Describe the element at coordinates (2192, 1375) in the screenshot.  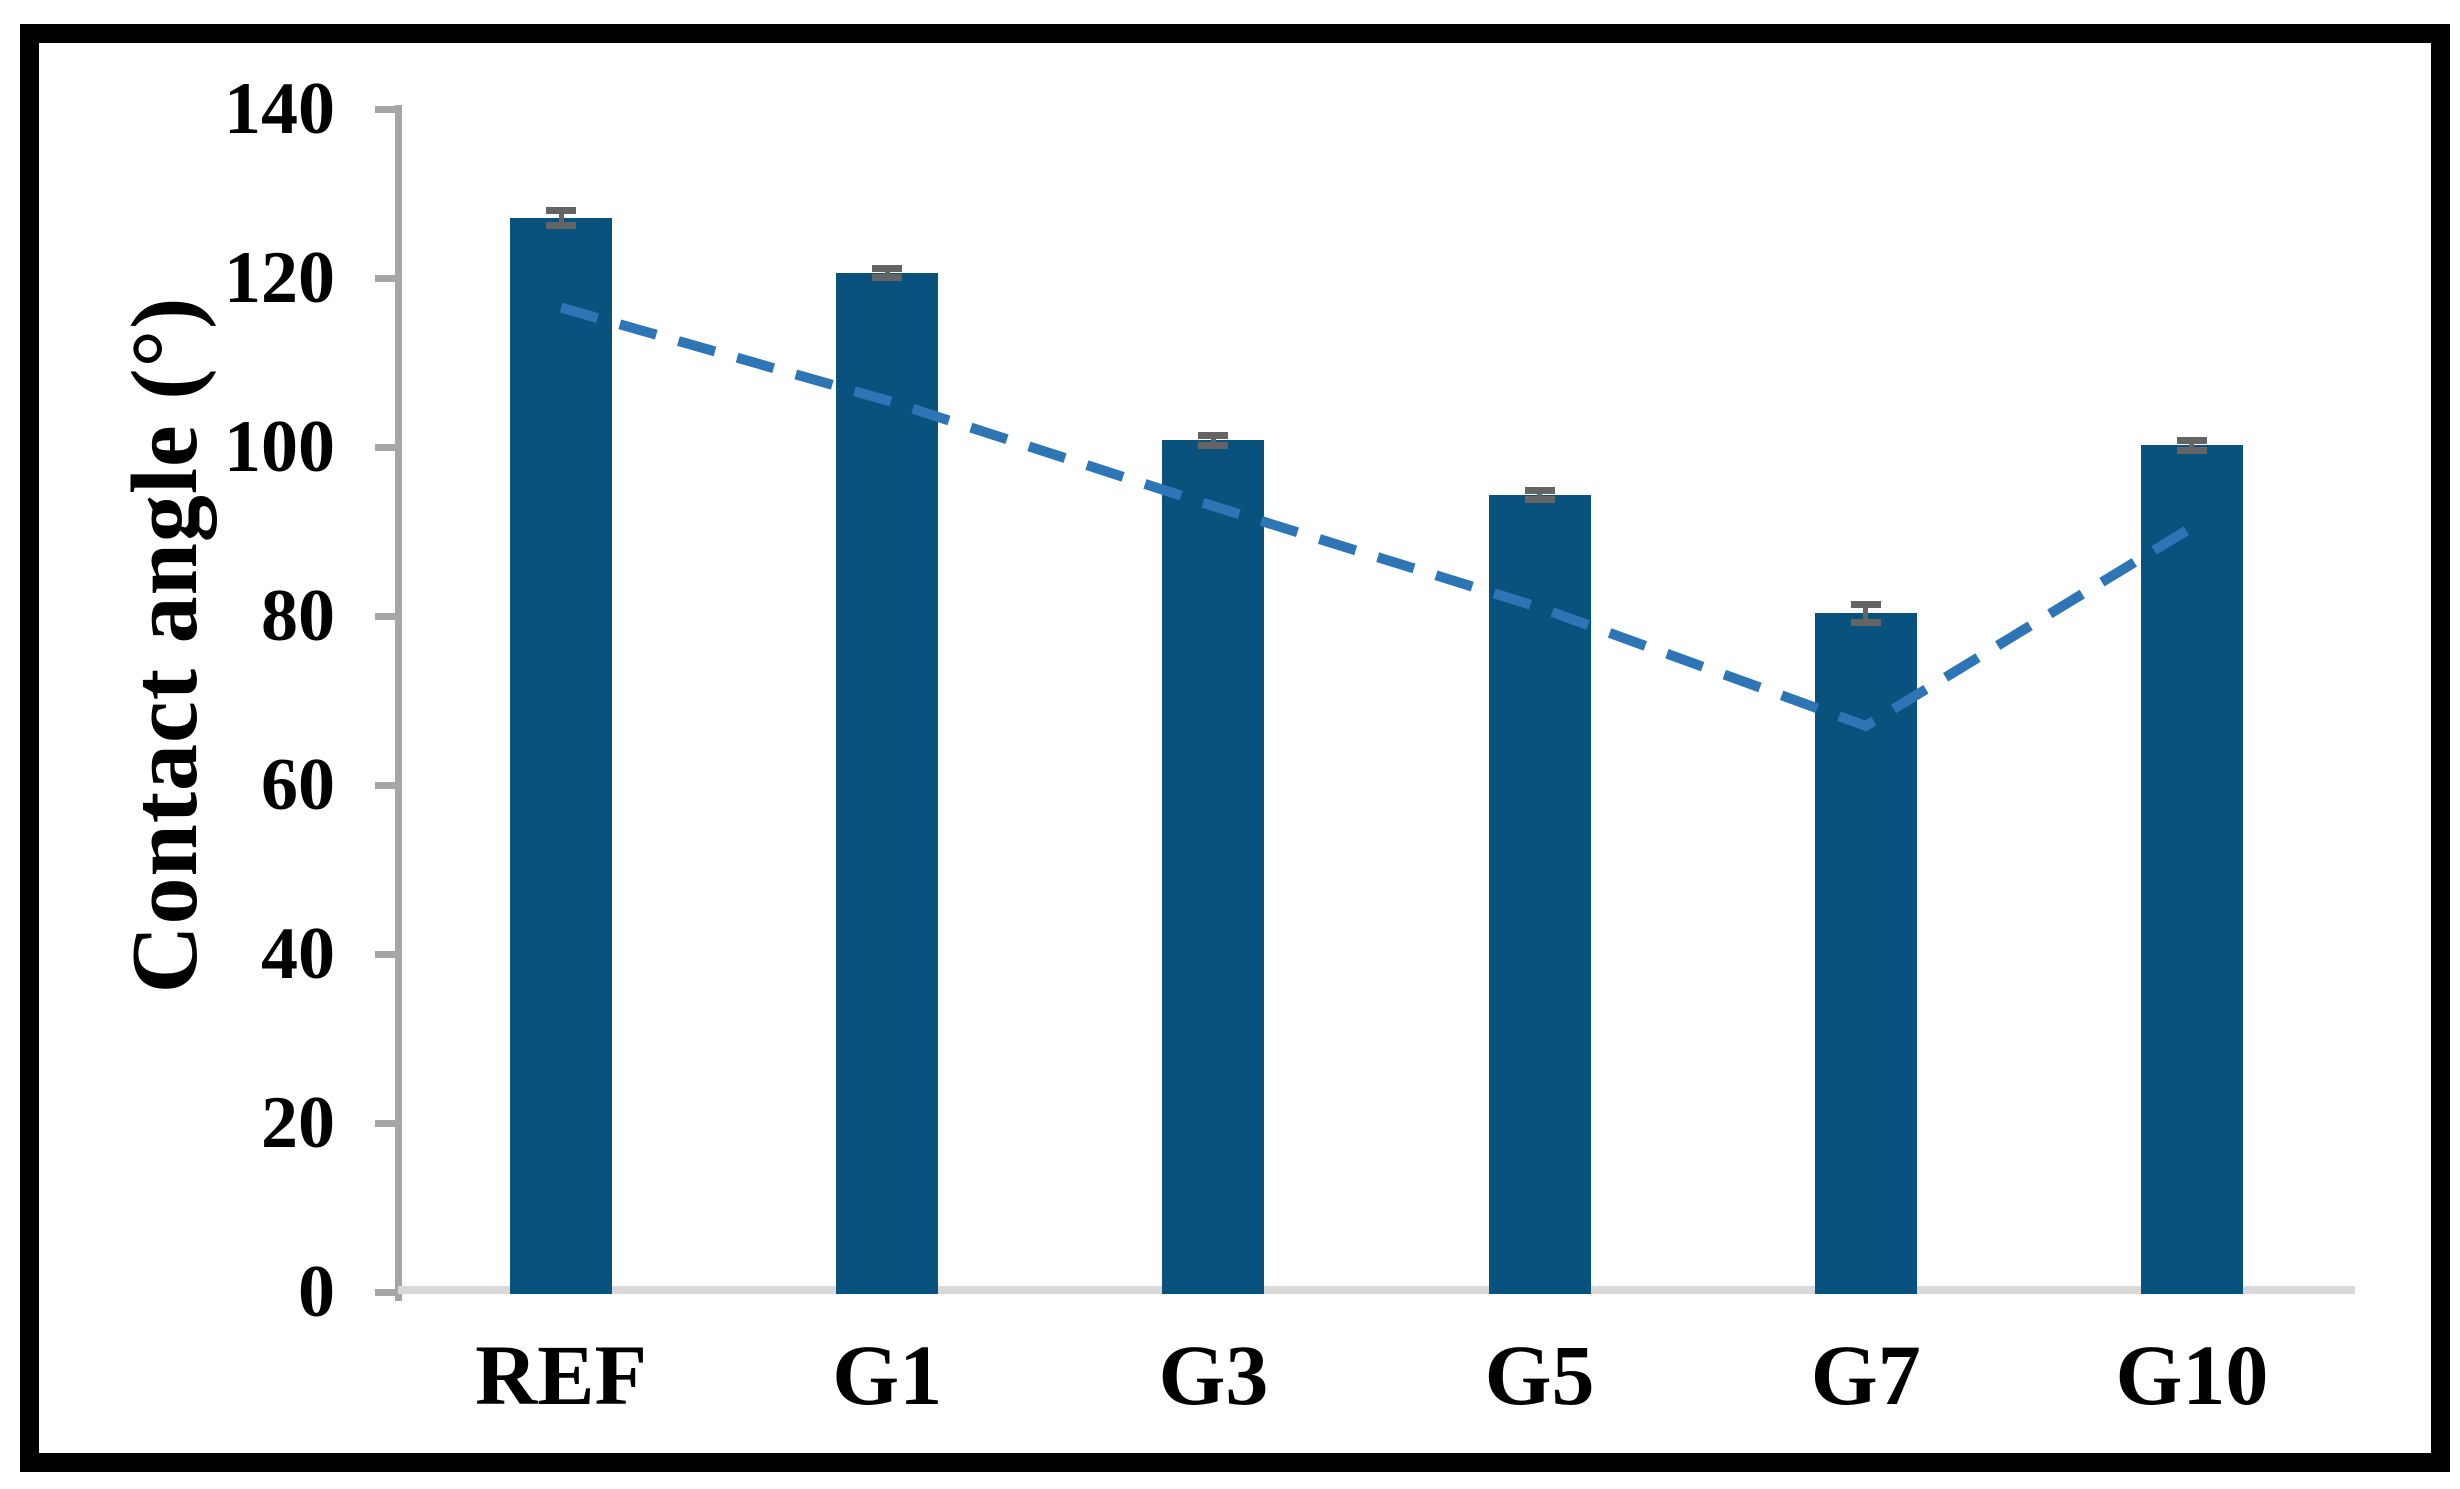
I see `x-category-label: G10` at that location.